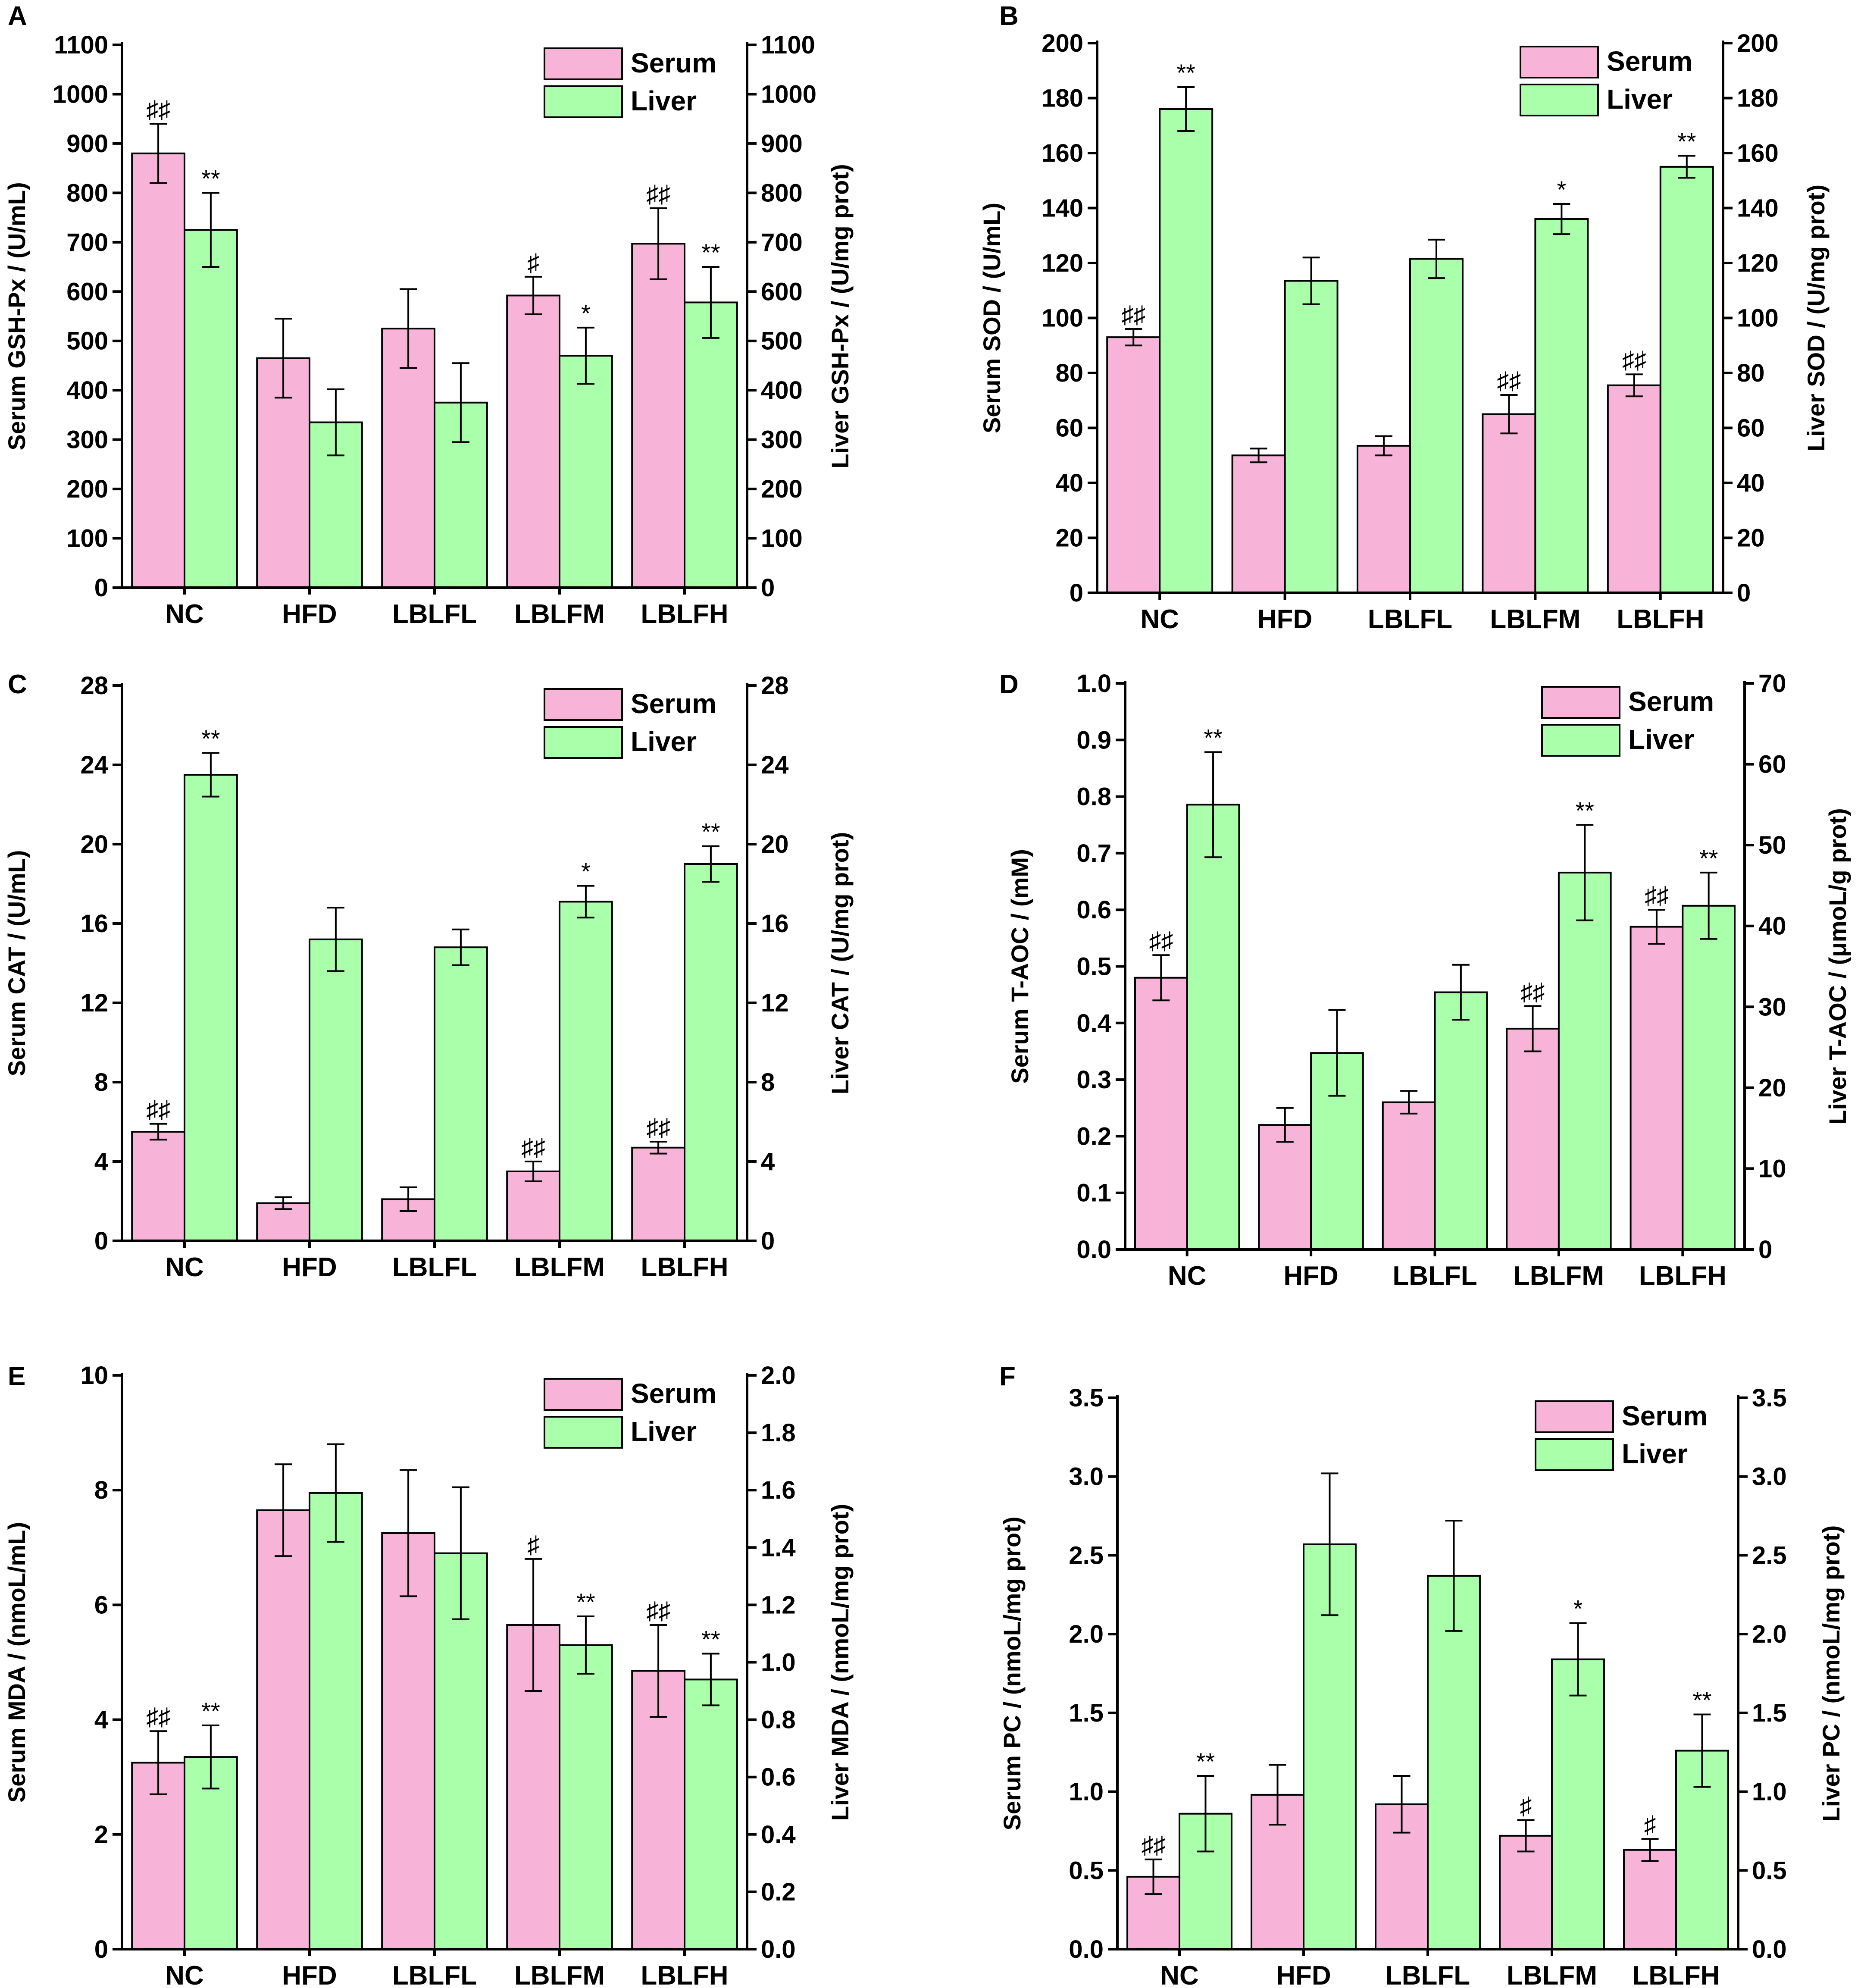  Describe the element at coordinates (1285, 1125) in the screenshot. I see `serum-errorbar-hfd` at that location.